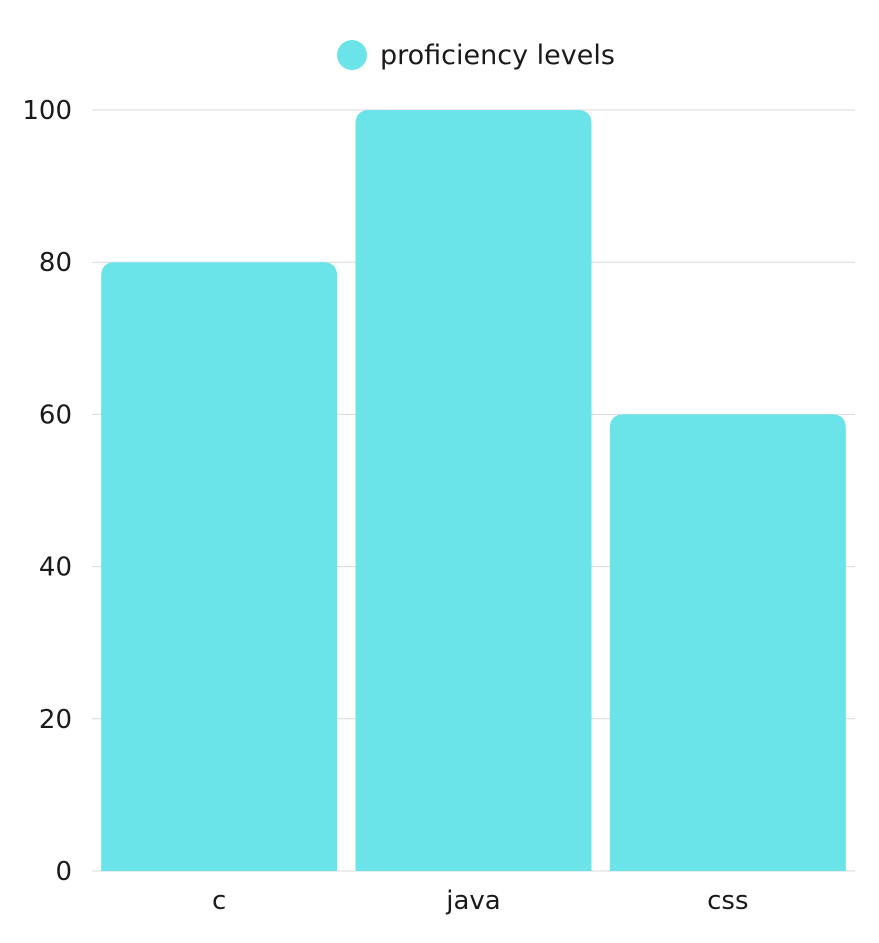 The image size is (879, 943). Describe the element at coordinates (727, 642) in the screenshot. I see `bar-css` at that location.